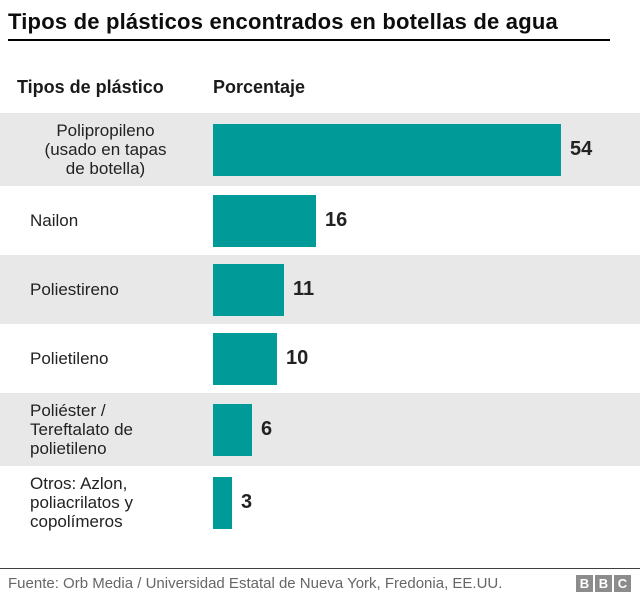 The image size is (640, 600). I want to click on bar-value: 3, so click(247, 502).